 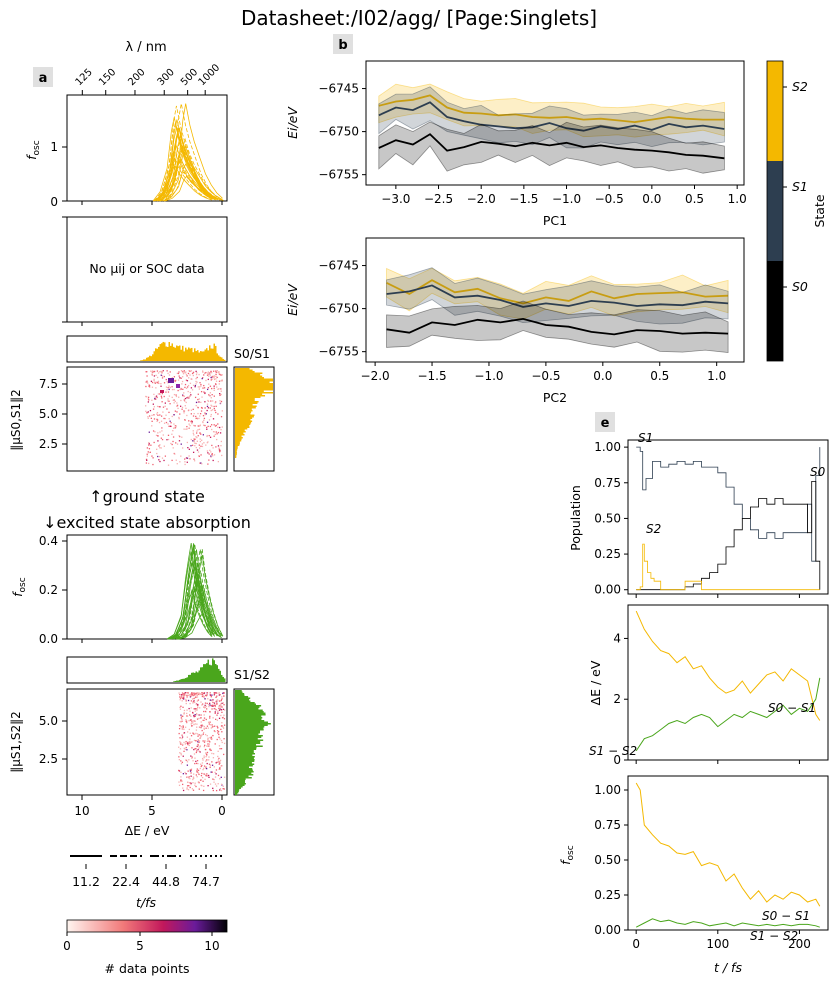 What do you see at coordinates (84, 77) in the screenshot?
I see `wavelength-tick-label: 125` at bounding box center [84, 77].